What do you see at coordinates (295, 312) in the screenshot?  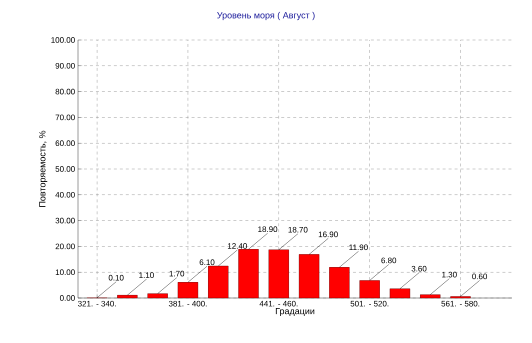 I see `x-axis-title: Градации` at bounding box center [295, 312].